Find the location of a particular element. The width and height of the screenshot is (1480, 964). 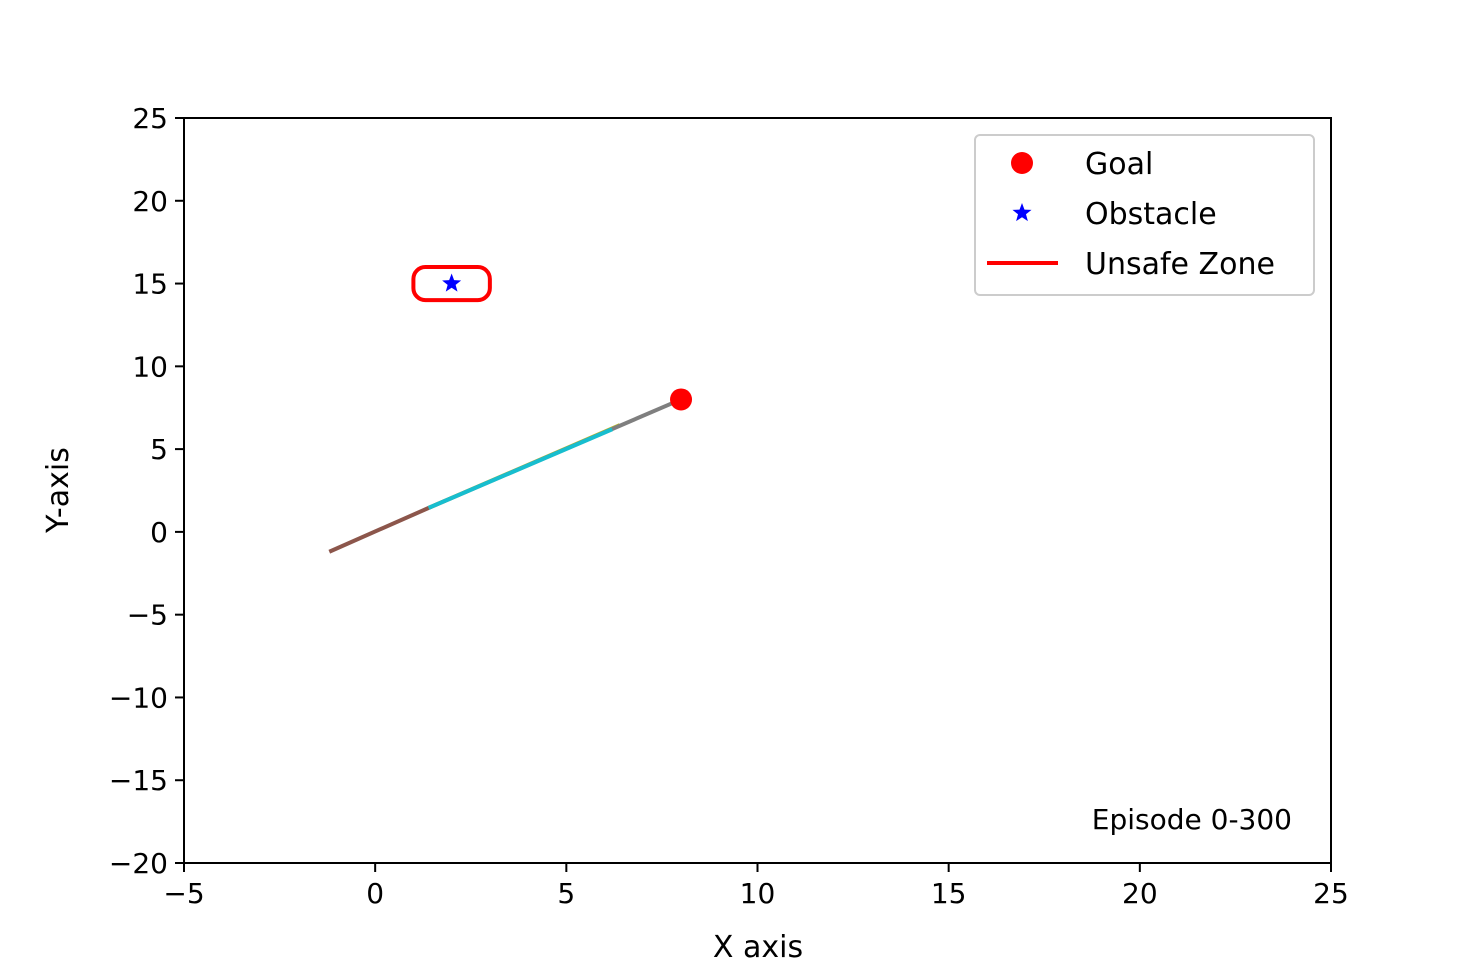

episode-annotation: Episode 0-300 is located at coordinates (1192, 819).